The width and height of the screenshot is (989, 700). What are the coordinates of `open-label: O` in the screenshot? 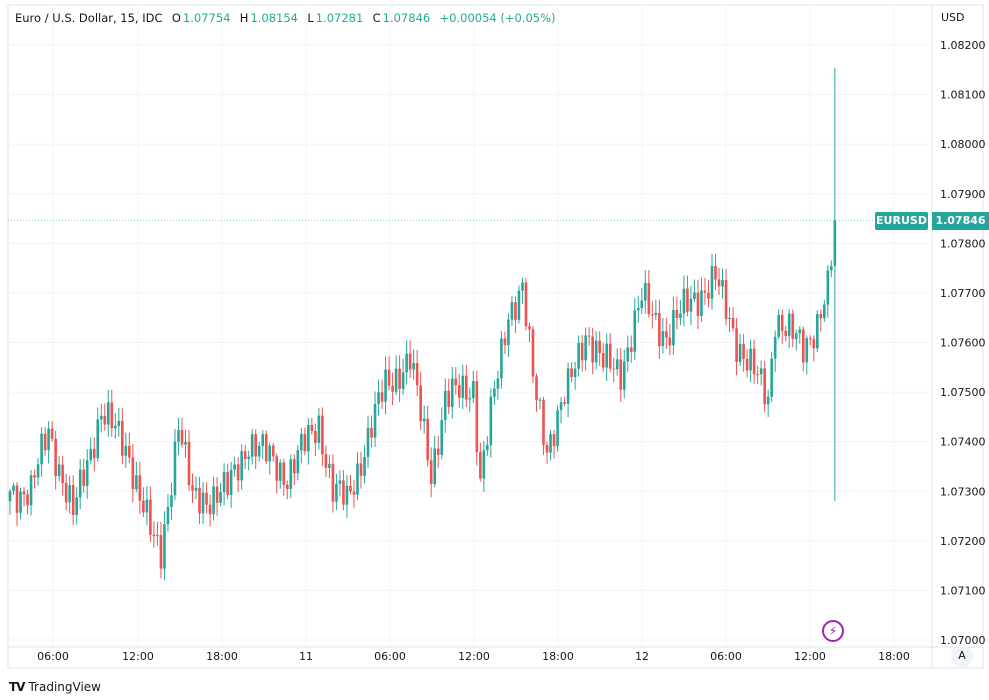 It's located at (176, 18).